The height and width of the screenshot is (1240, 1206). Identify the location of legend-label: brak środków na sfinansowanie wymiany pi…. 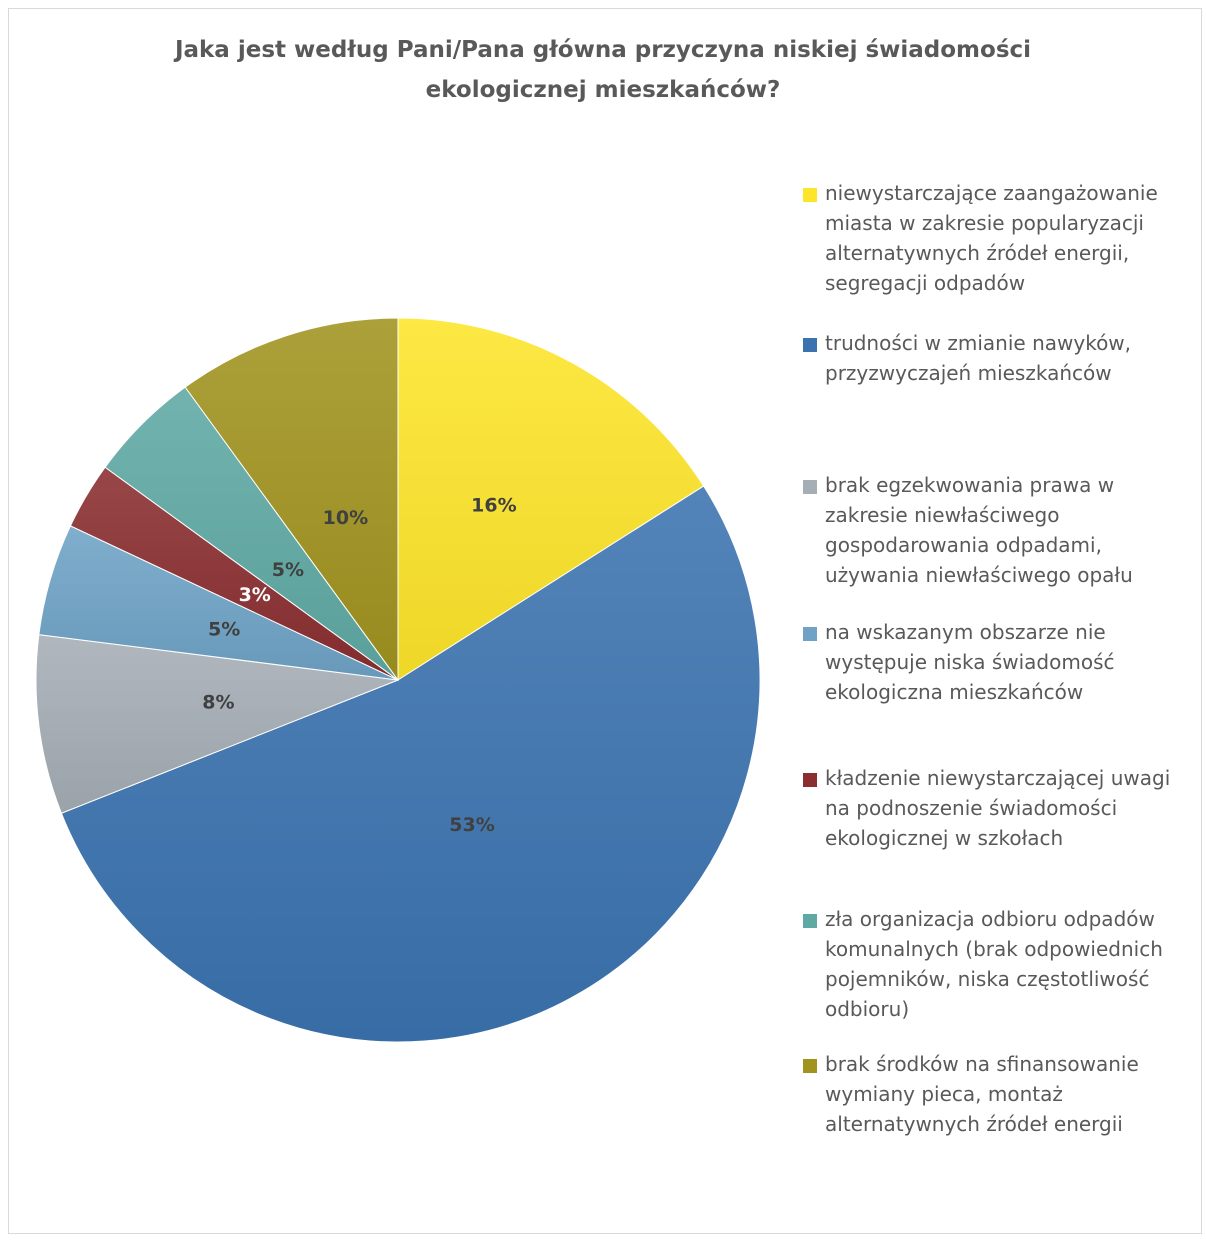
(982, 1094).